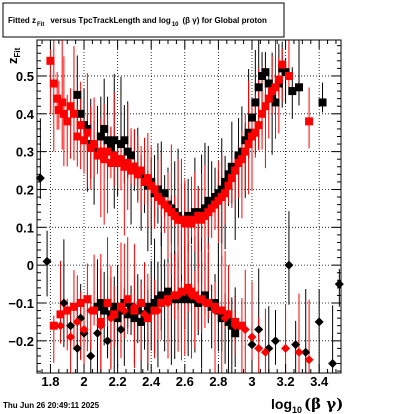  What do you see at coordinates (21, 303) in the screenshot?
I see `y-tick-label: −0.1` at bounding box center [21, 303].